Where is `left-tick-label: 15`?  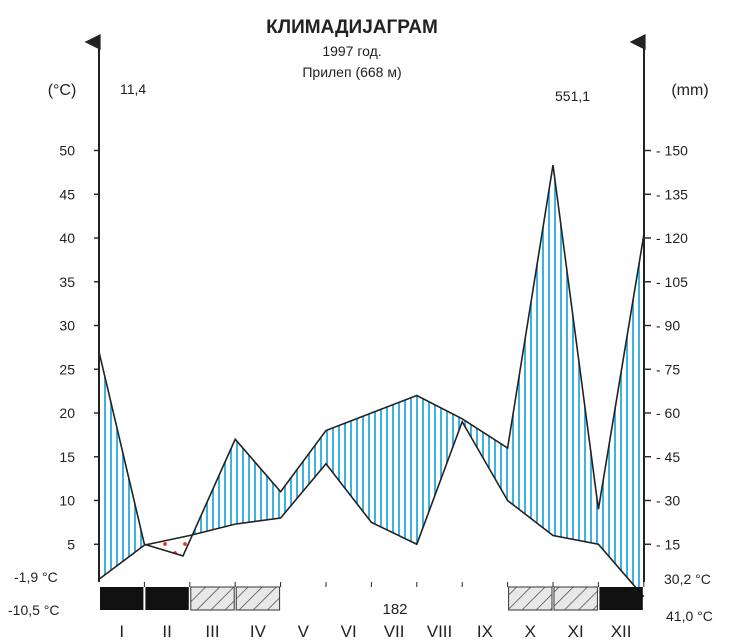
left-tick-label: 15 is located at coordinates (67, 457).